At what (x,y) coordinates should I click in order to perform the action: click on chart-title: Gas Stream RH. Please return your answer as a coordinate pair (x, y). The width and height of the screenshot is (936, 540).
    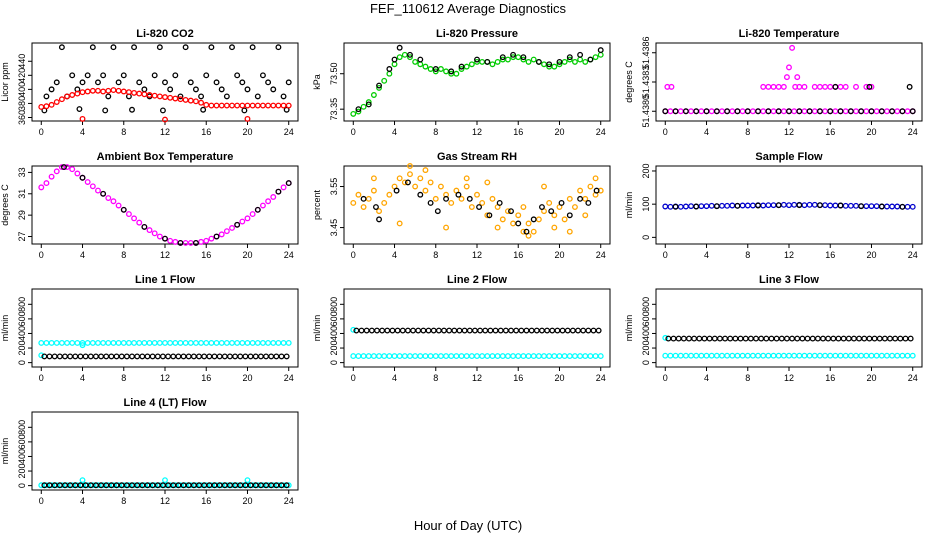
    Looking at the image, I should click on (477, 157).